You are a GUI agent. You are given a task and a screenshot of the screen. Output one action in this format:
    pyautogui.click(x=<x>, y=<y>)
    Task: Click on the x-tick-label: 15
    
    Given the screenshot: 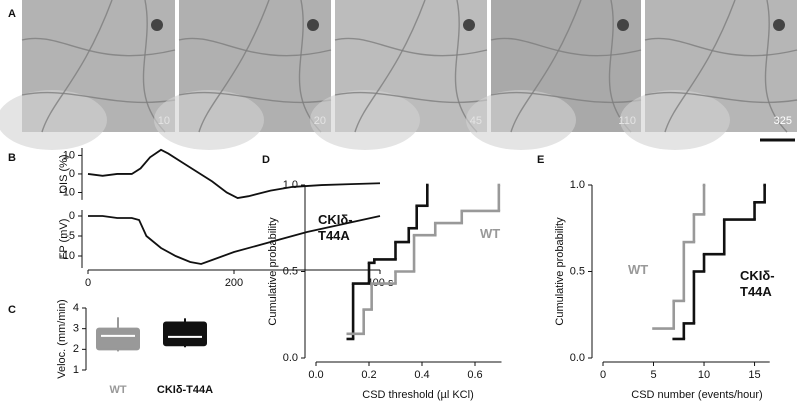 What is the action you would take?
    pyautogui.click(x=754, y=375)
    